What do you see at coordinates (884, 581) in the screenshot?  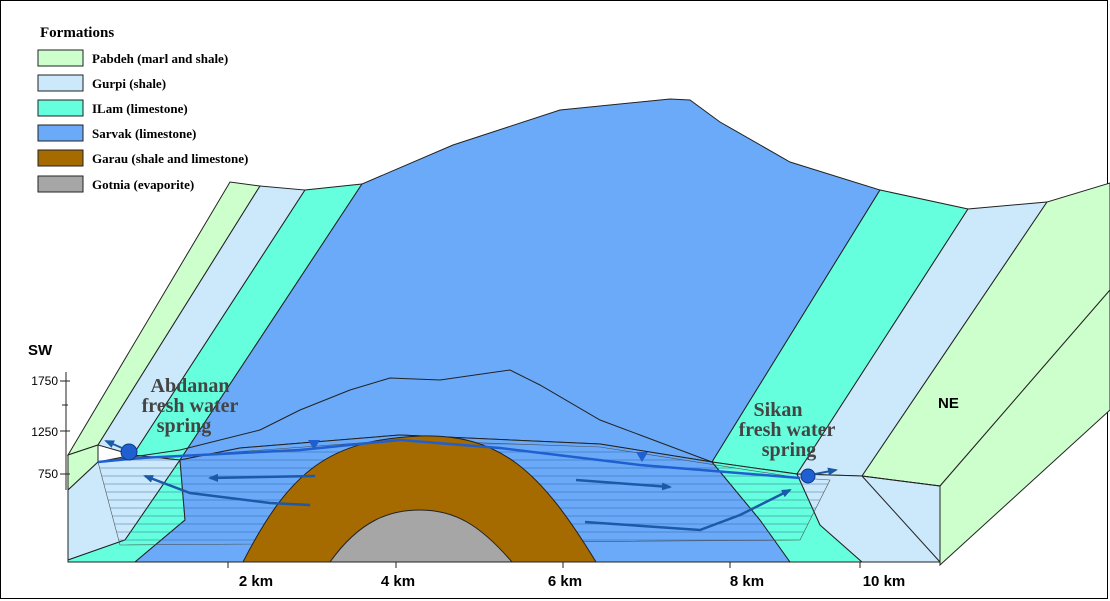 I see `distance-label-10km: 10 km` at bounding box center [884, 581].